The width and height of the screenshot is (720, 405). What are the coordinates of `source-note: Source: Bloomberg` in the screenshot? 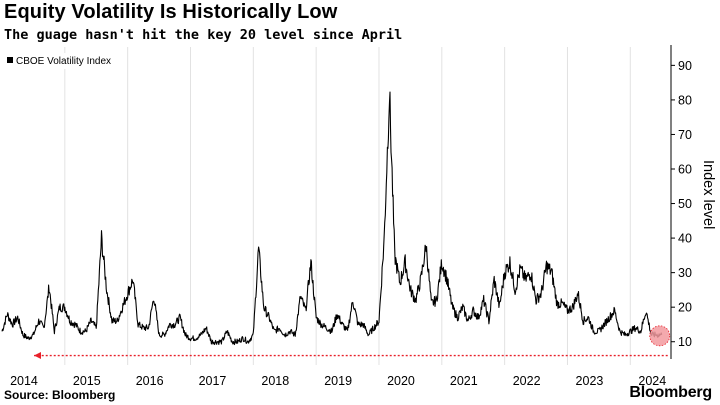 It's located at (60, 395).